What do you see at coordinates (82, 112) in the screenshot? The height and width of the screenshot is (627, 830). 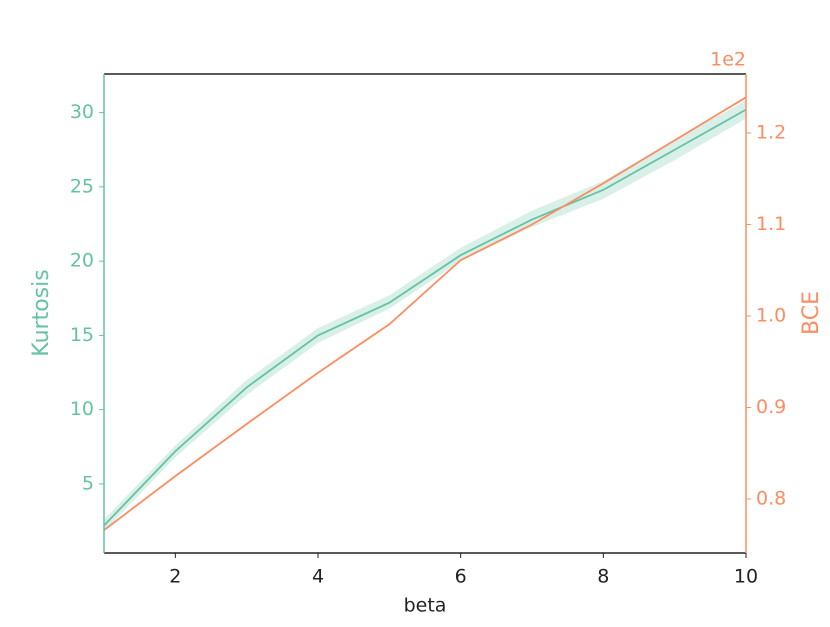 I see `y-tick-label: 30` at bounding box center [82, 112].